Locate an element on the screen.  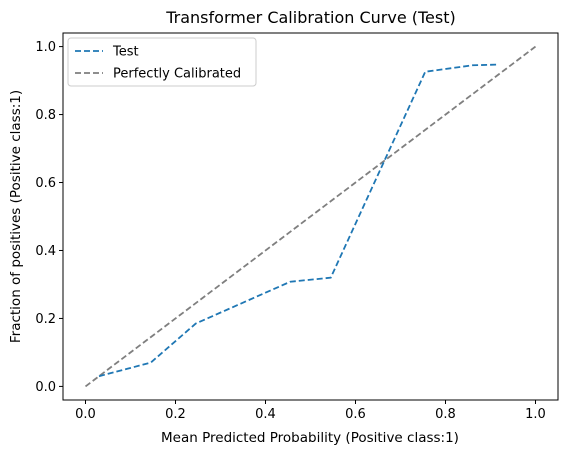
y-tick-label: 1.0 is located at coordinates (45, 47).